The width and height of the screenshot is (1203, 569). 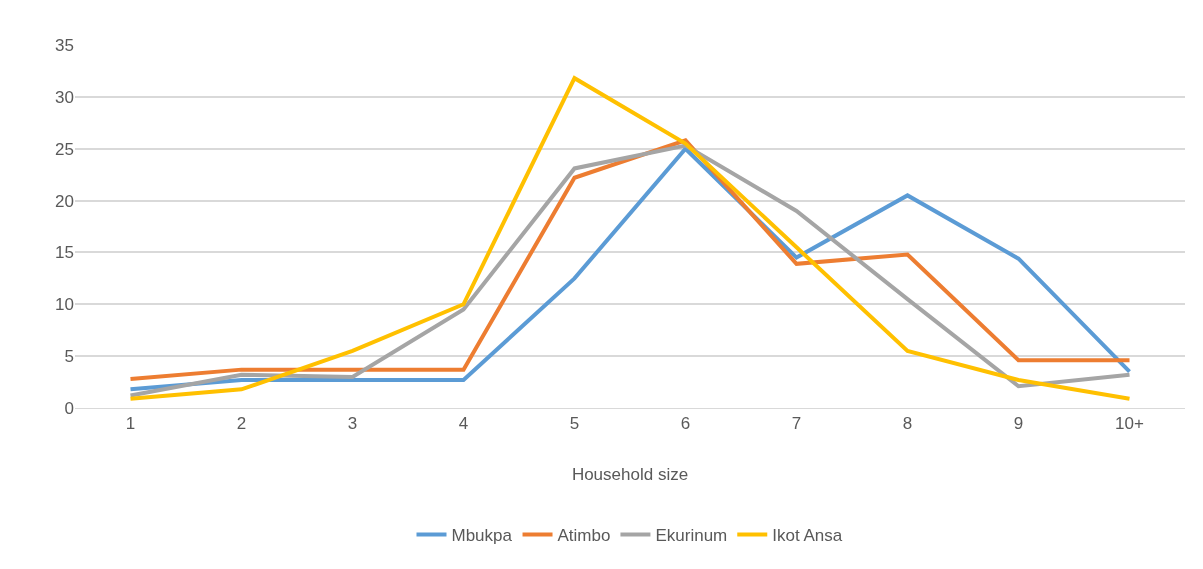 I want to click on y-tick-label: 15, so click(x=64, y=253).